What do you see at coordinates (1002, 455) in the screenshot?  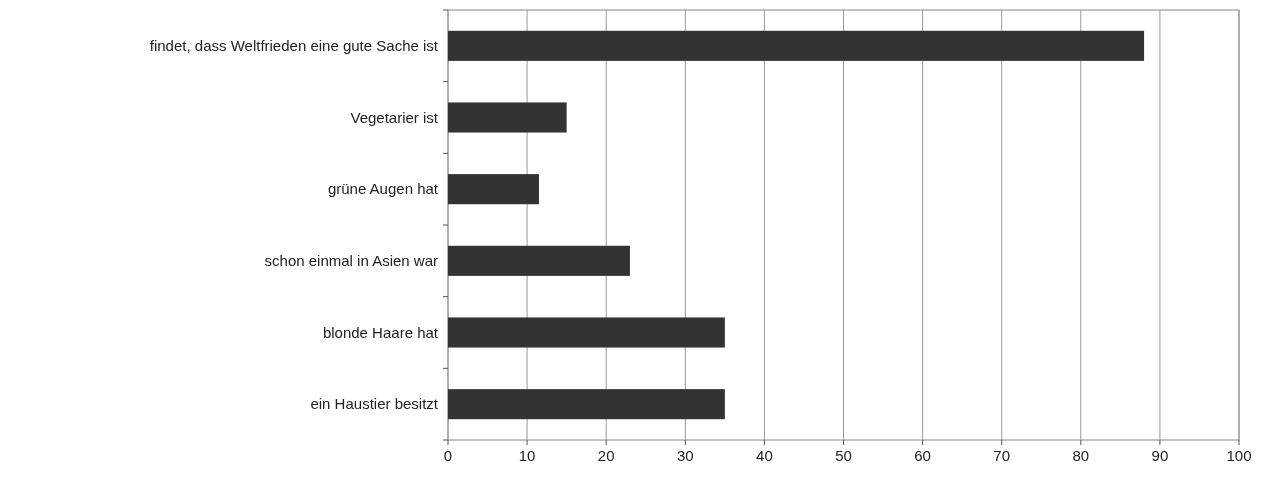 I see `x-tick-label: 70` at bounding box center [1002, 455].